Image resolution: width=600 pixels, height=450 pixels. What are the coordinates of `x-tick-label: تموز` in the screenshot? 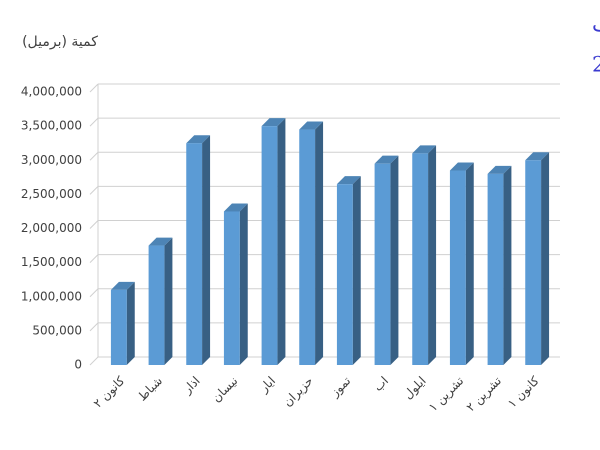 It's located at (340, 387).